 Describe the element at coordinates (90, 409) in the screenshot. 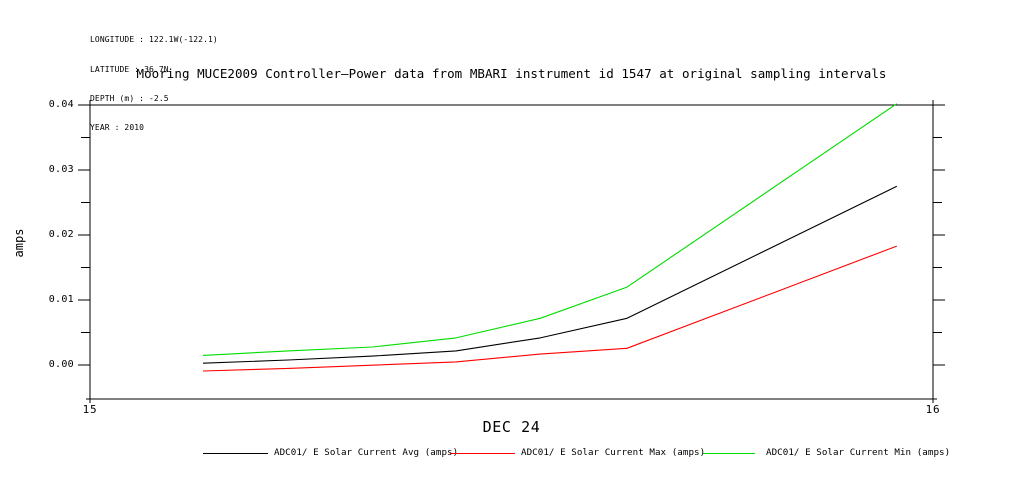

I see `x-tick-label: 15` at that location.